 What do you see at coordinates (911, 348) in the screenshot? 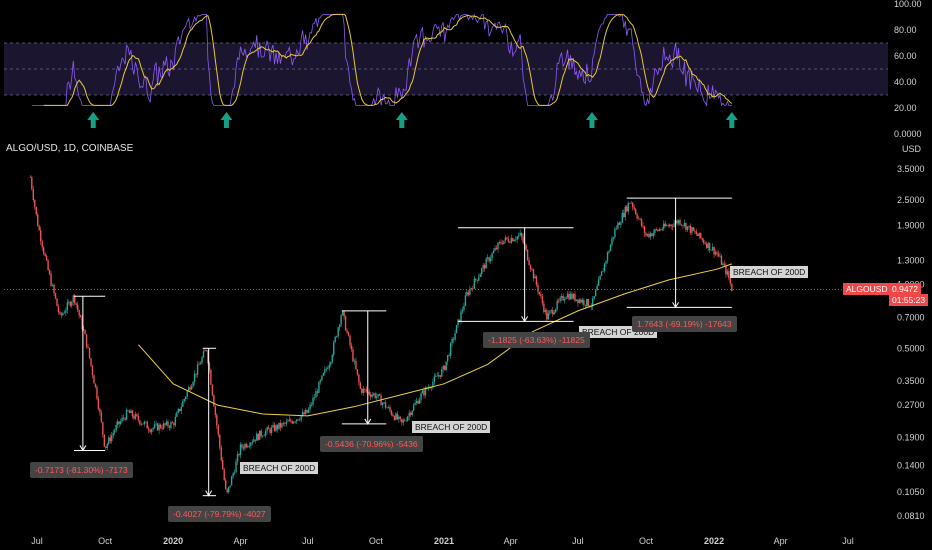
I see `price-tick-label: 0.5000` at bounding box center [911, 348].